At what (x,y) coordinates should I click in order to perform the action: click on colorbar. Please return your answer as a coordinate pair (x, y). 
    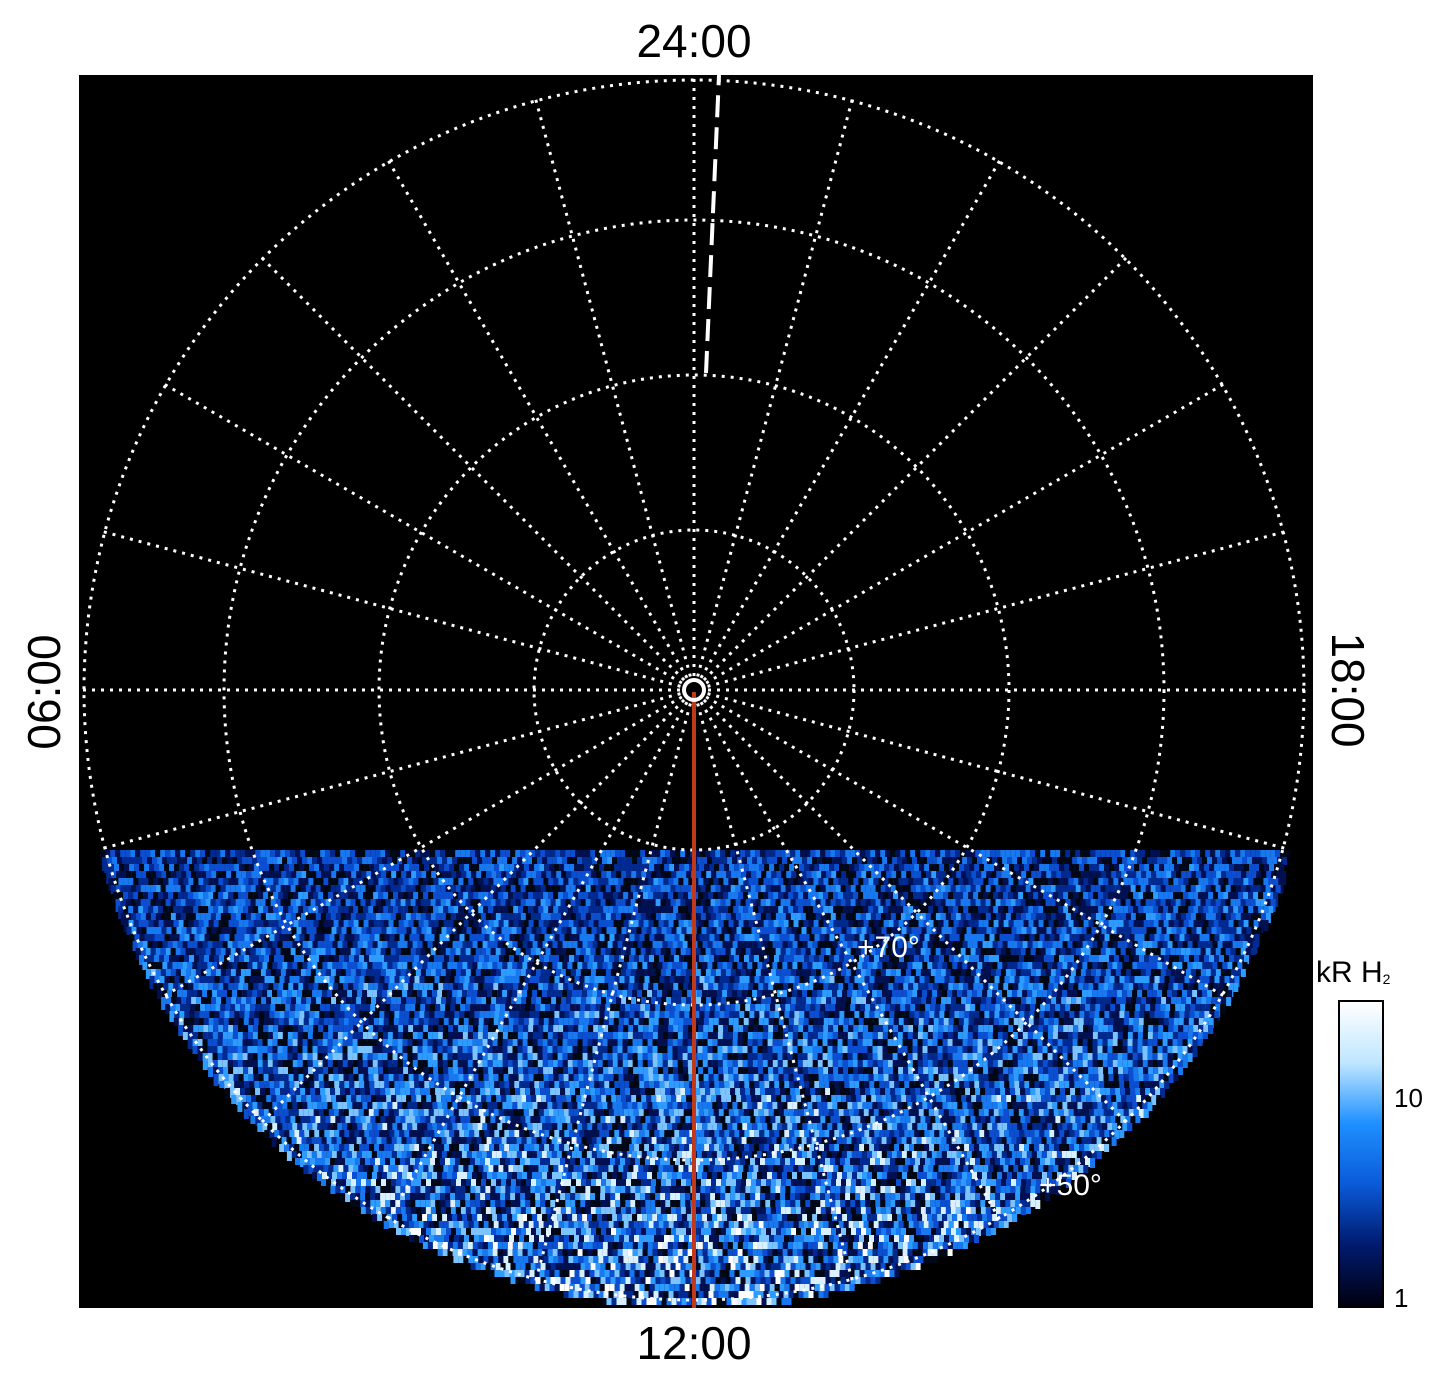
    Looking at the image, I should click on (1361, 1154).